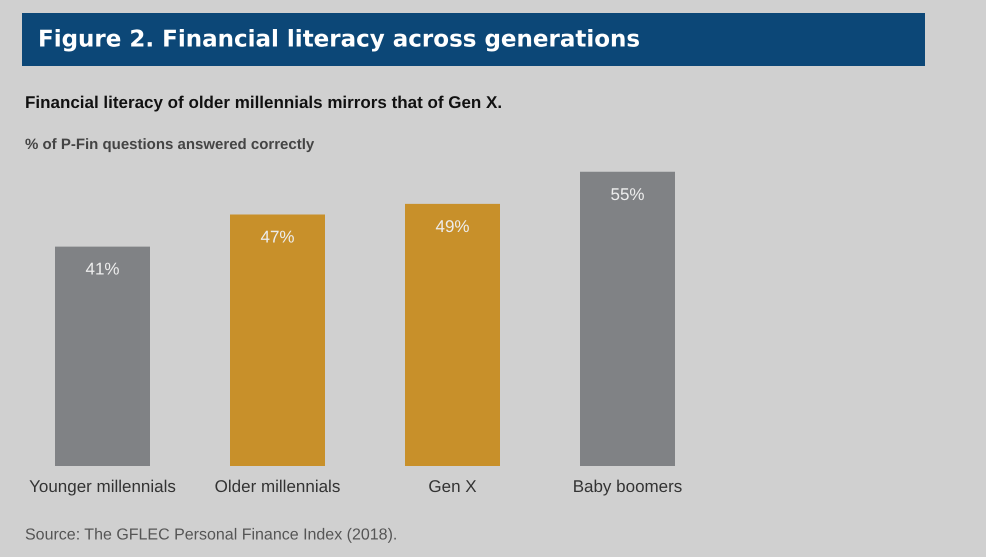 Image resolution: width=986 pixels, height=557 pixels. I want to click on x-tick-label: Baby boomers, so click(627, 486).